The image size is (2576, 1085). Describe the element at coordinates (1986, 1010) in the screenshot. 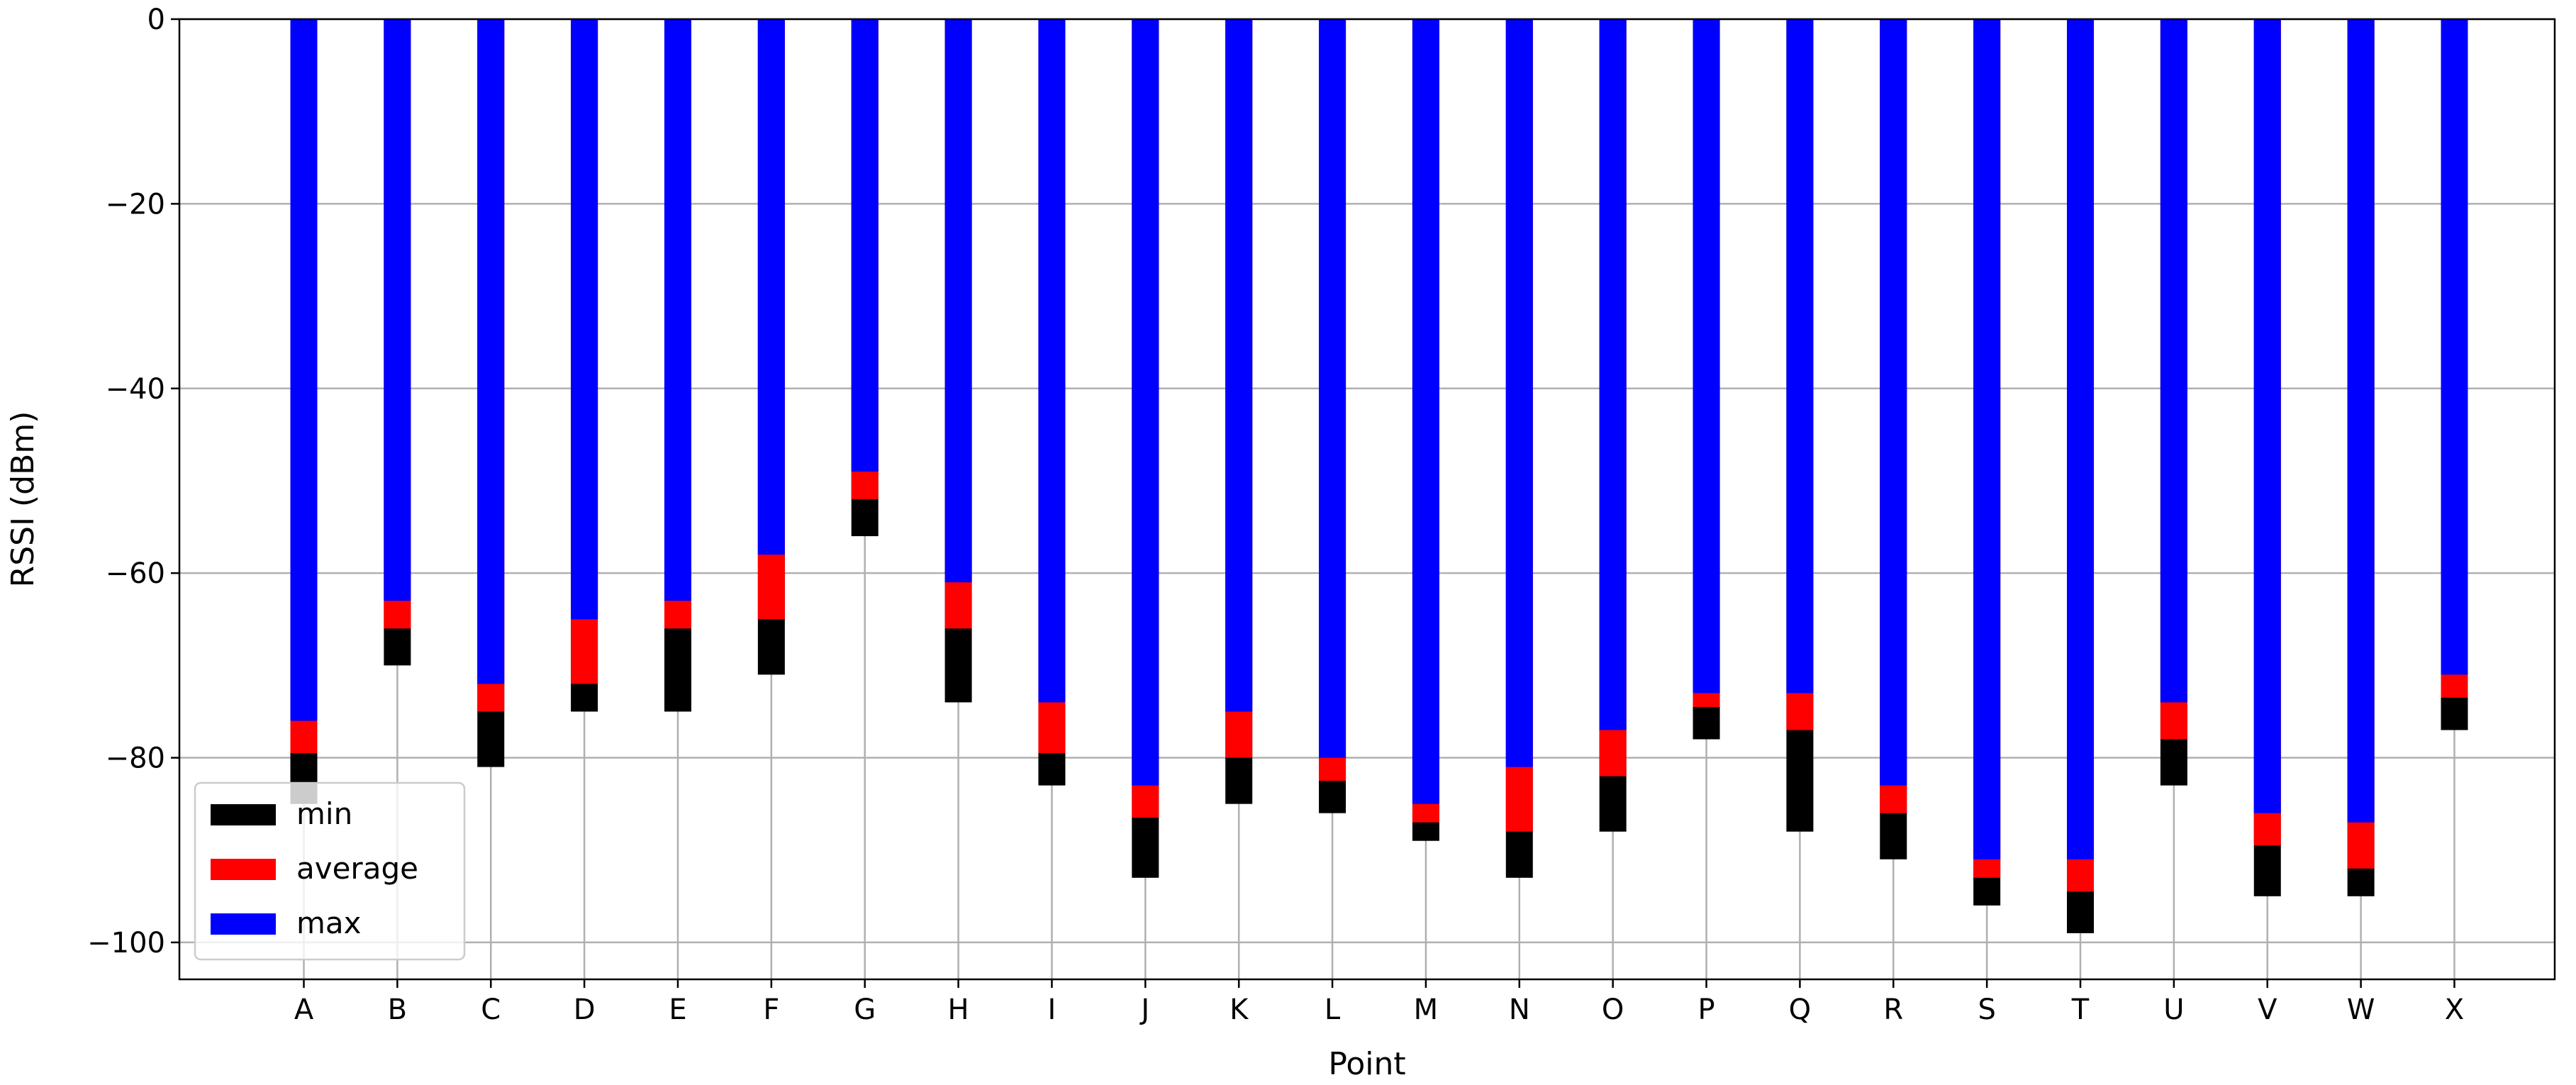

I see `x-tick-label: S` at that location.